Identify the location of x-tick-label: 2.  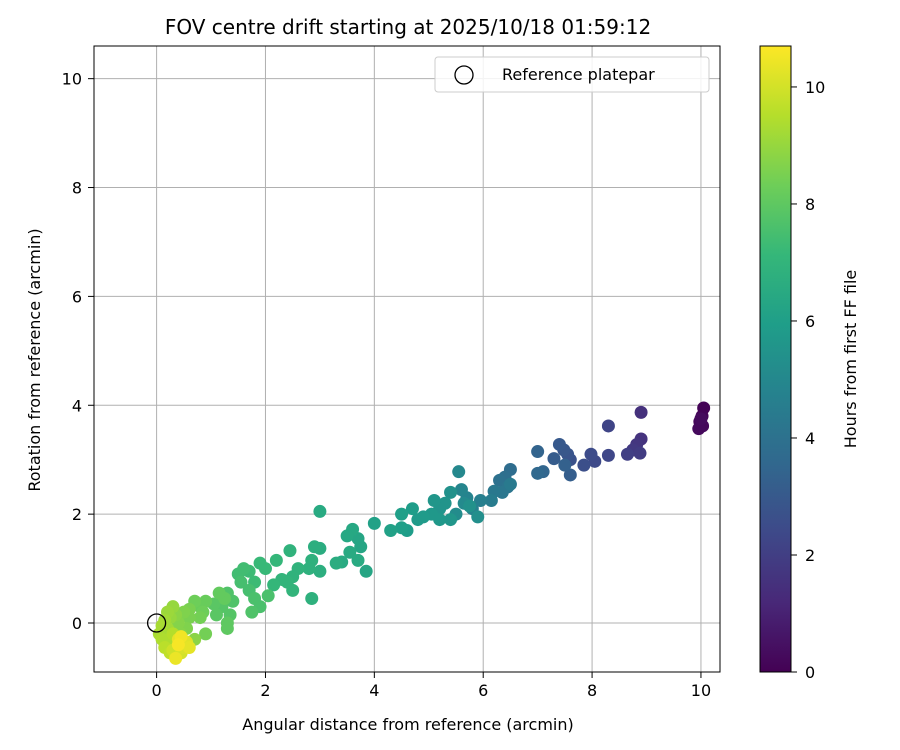
(265, 690).